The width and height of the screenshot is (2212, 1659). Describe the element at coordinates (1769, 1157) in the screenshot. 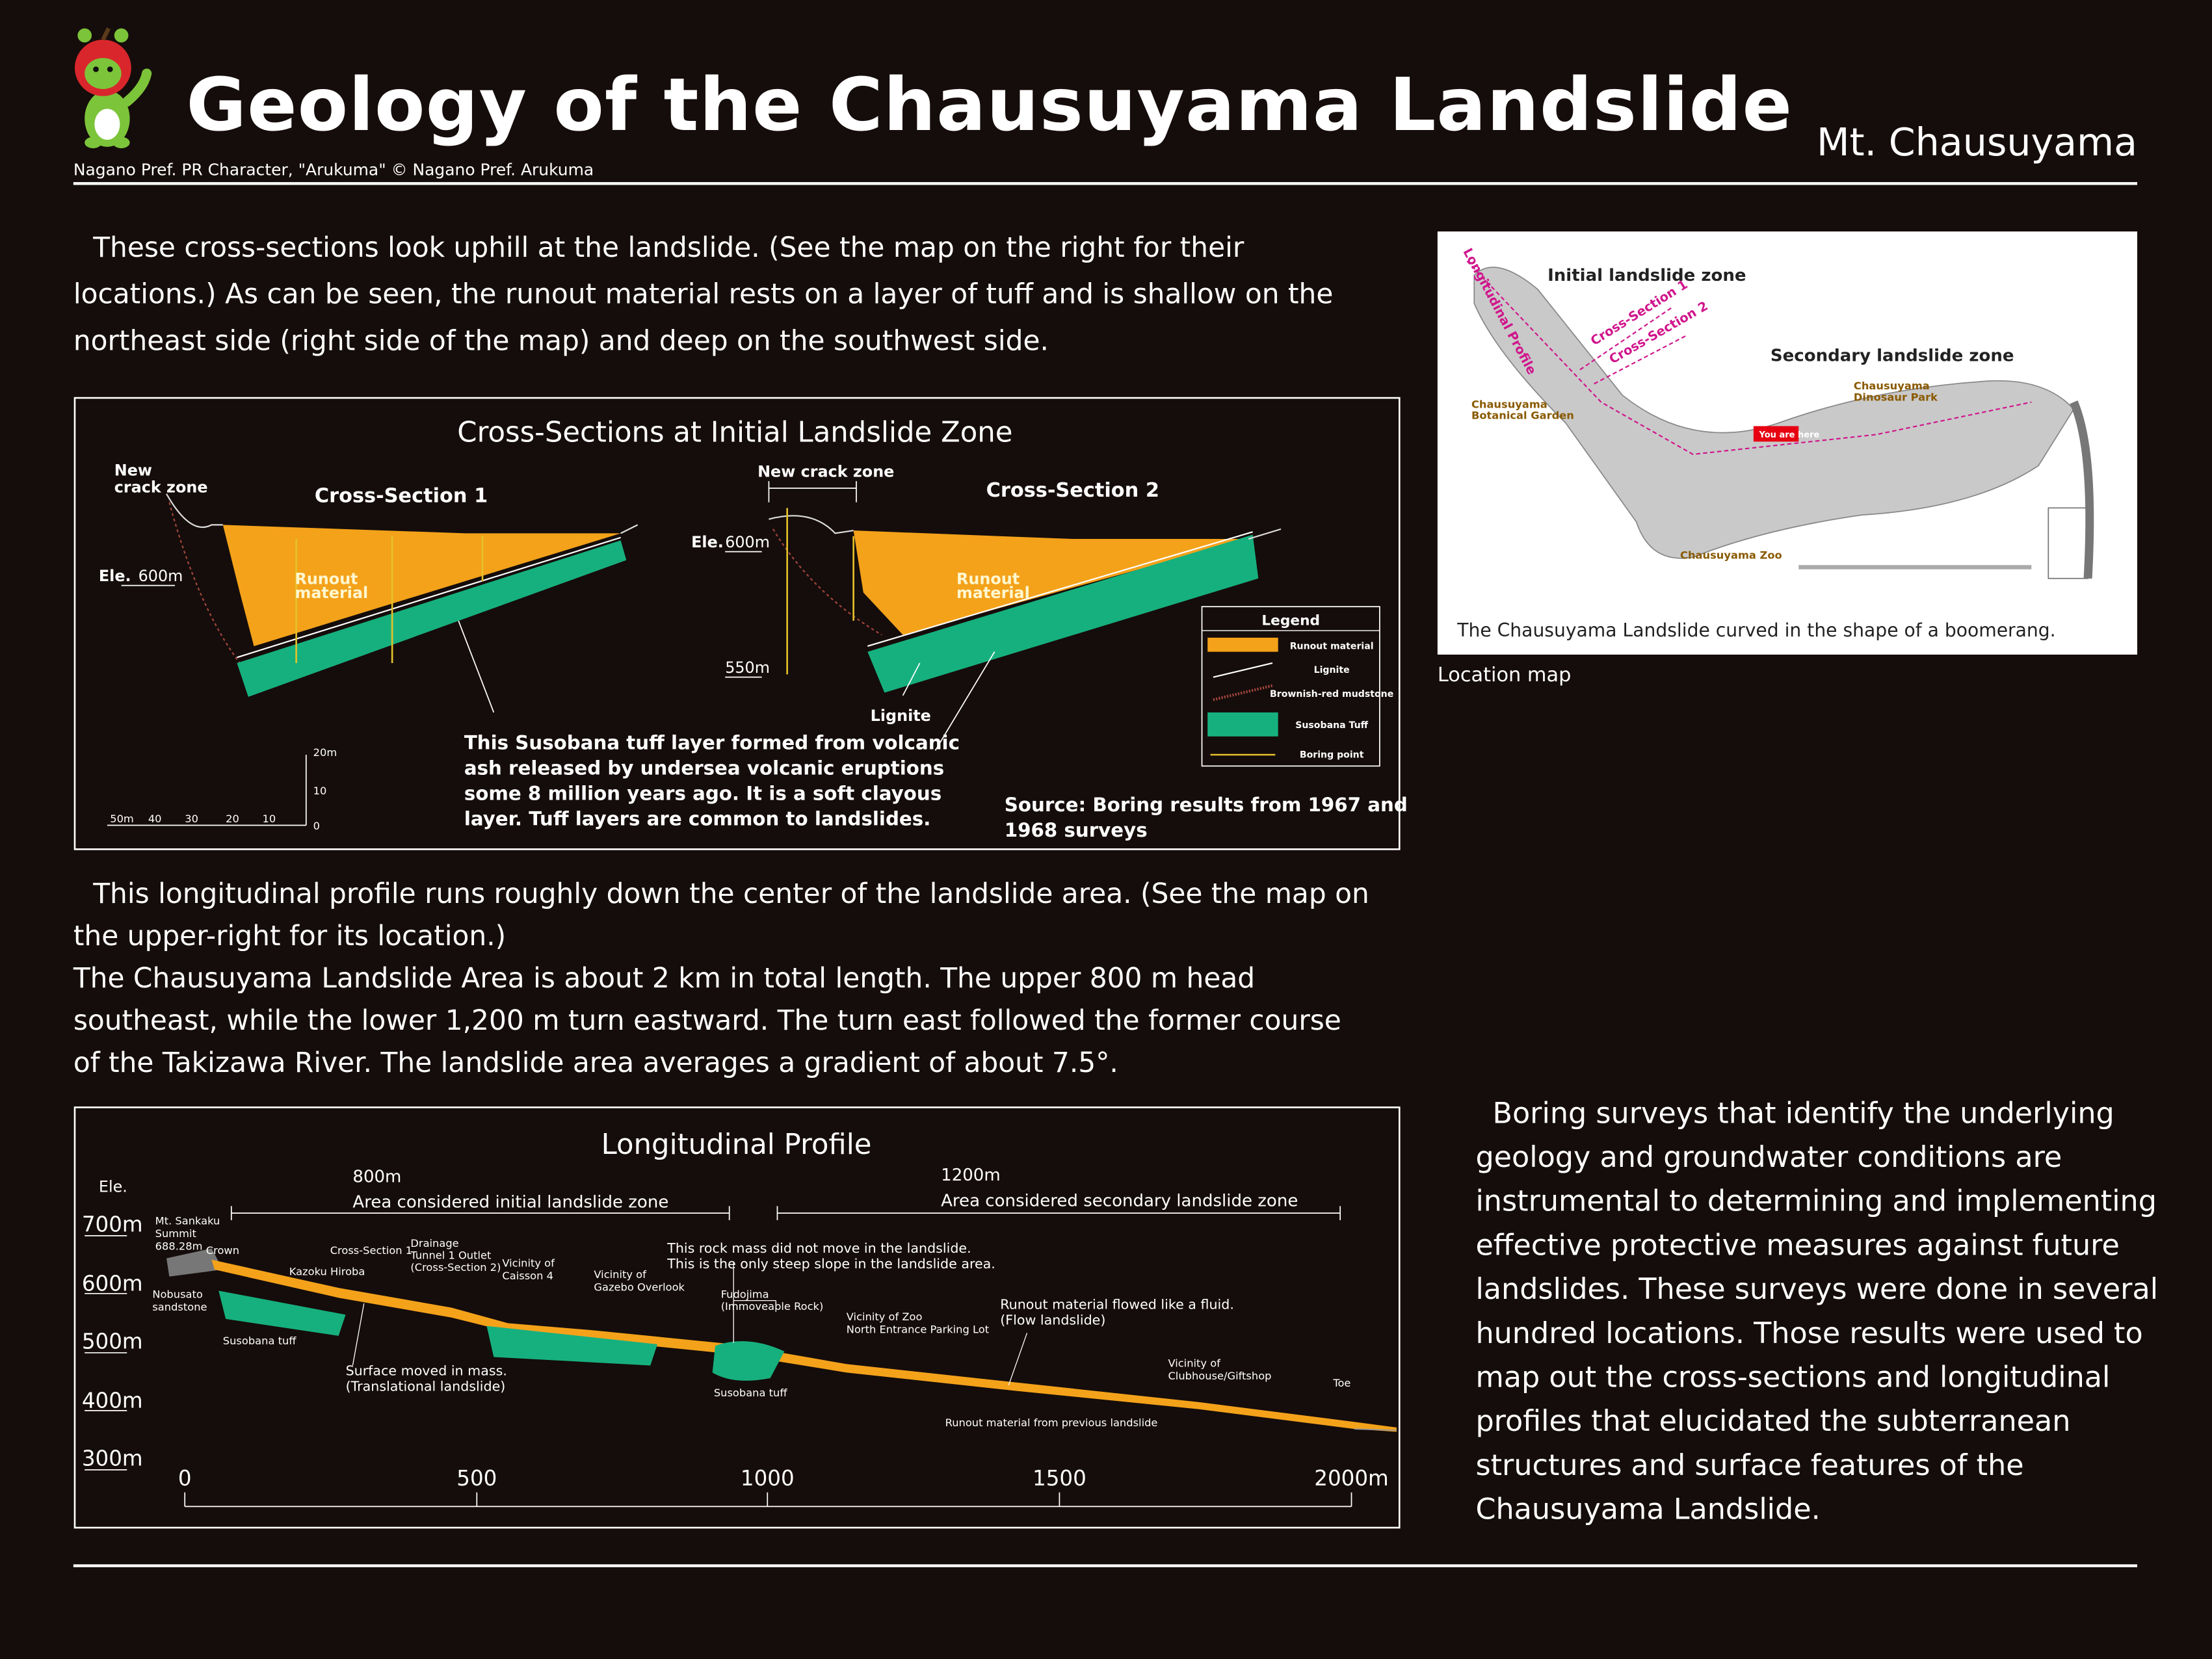

I see `boring-text: geology and groundwater conditions are` at that location.